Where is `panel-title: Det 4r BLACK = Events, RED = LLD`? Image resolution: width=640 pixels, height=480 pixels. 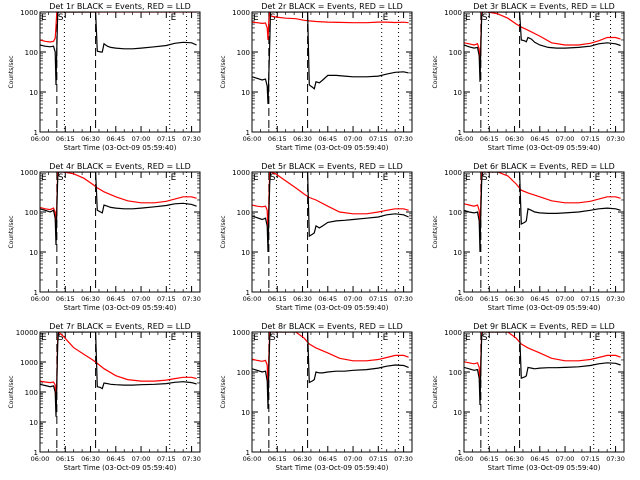 panel-title: Det 4r BLACK = Events, RED = LLD is located at coordinates (120, 166).